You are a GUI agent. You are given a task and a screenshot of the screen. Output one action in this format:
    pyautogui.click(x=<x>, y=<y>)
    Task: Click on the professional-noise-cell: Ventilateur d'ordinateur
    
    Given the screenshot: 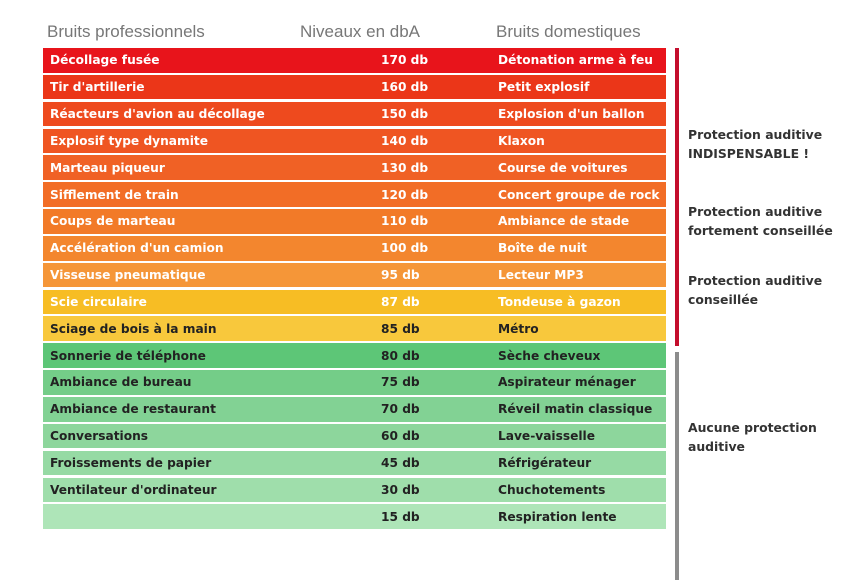 What is the action you would take?
    pyautogui.click(x=133, y=489)
    